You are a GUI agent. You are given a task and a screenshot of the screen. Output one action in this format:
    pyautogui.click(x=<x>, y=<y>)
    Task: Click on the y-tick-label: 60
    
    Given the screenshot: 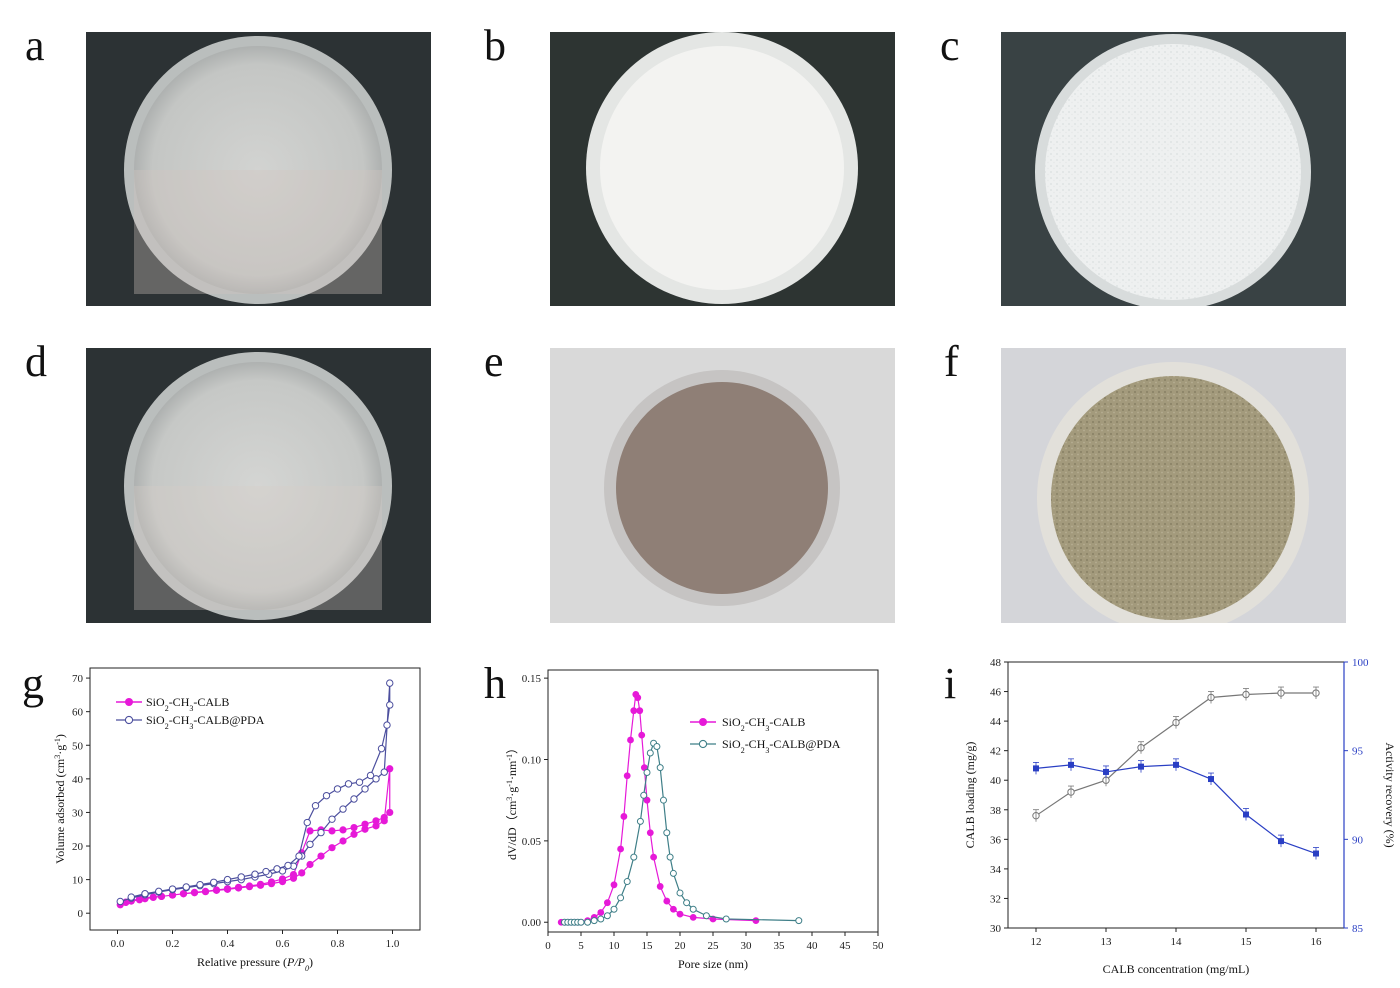 What is the action you would take?
    pyautogui.click(x=78, y=713)
    